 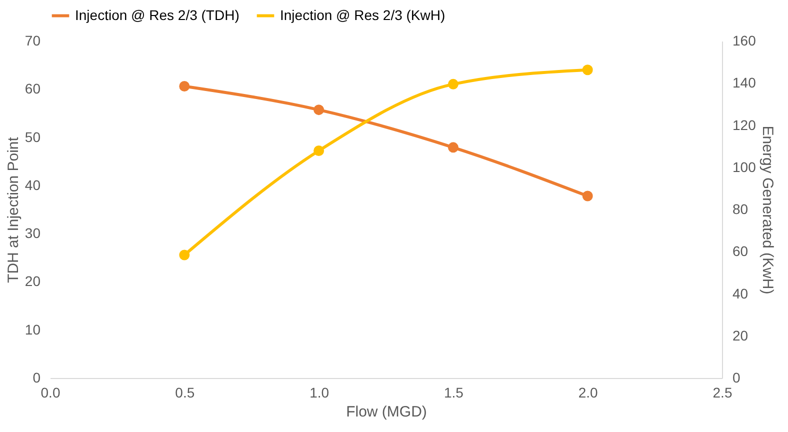 What do you see at coordinates (32, 329) in the screenshot?
I see `y-tick-label: 10` at bounding box center [32, 329].